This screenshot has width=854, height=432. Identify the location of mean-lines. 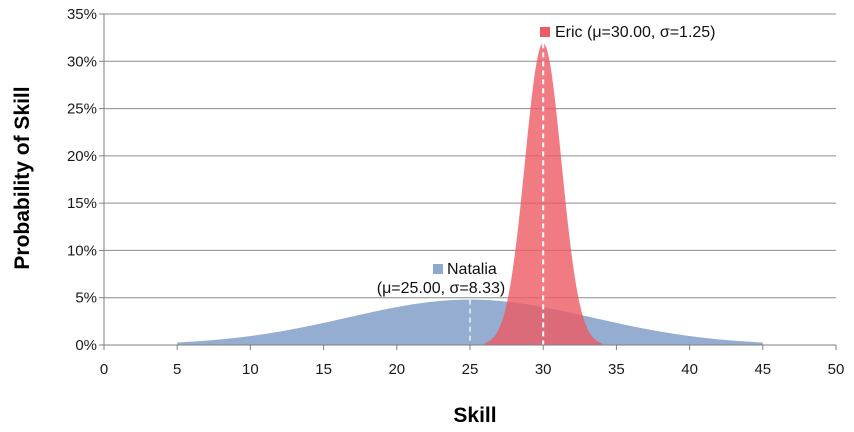
(507, 194).